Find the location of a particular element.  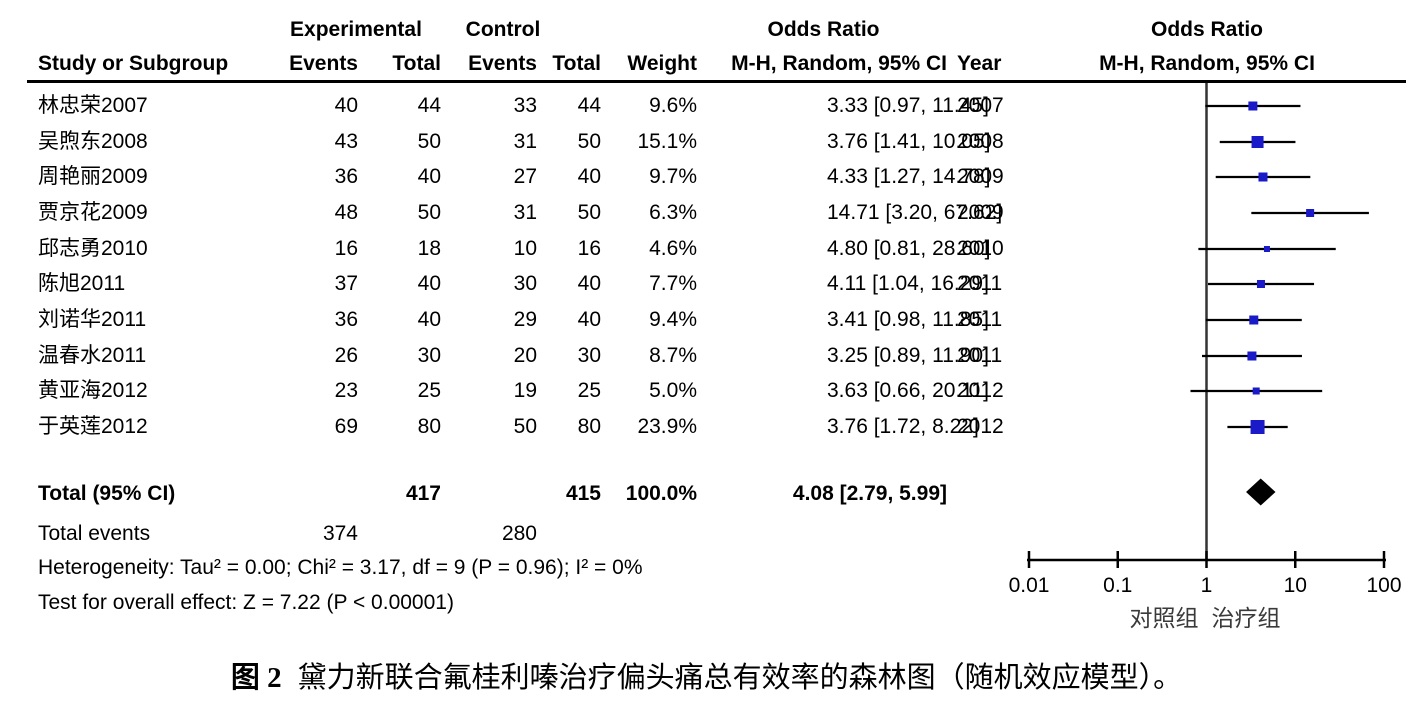

study-name: 林忠荣2007 is located at coordinates (93, 105).